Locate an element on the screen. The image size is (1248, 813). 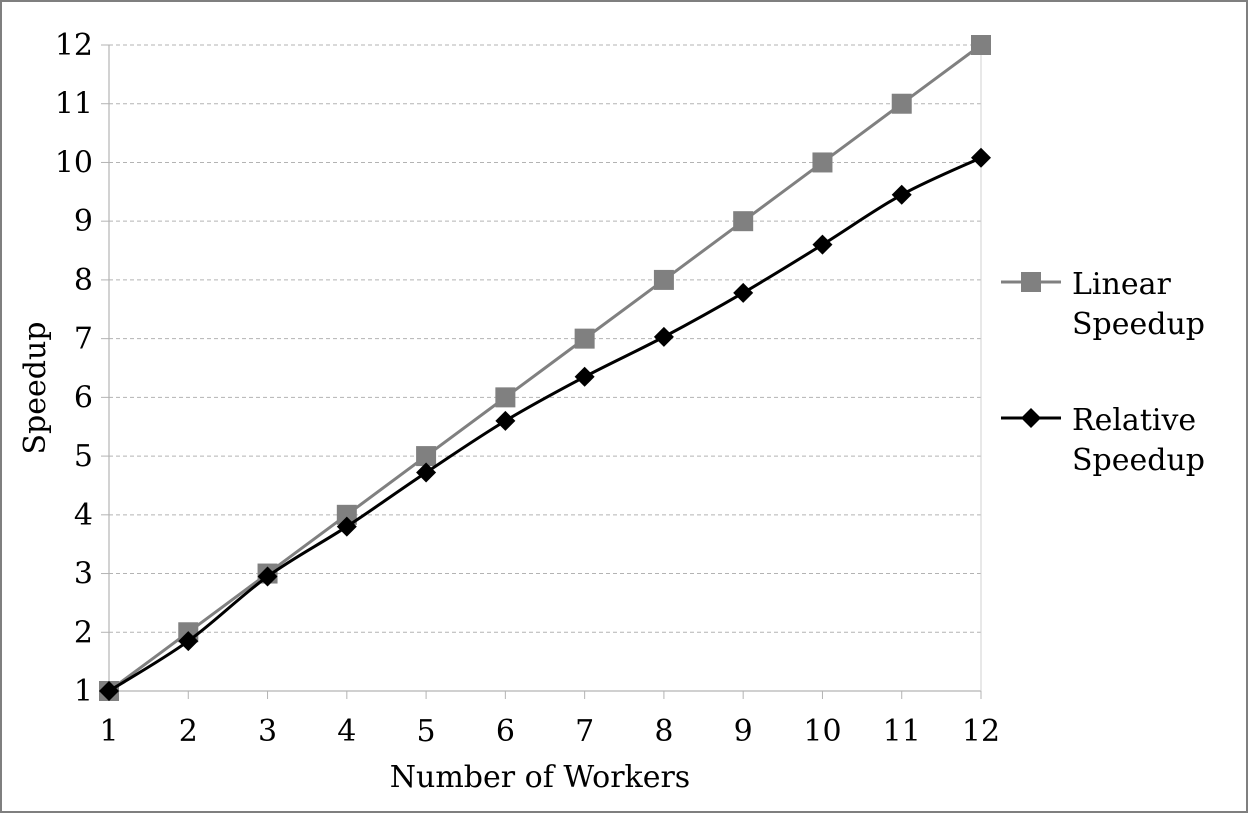
x-tick-label: 6 is located at coordinates (505, 731).